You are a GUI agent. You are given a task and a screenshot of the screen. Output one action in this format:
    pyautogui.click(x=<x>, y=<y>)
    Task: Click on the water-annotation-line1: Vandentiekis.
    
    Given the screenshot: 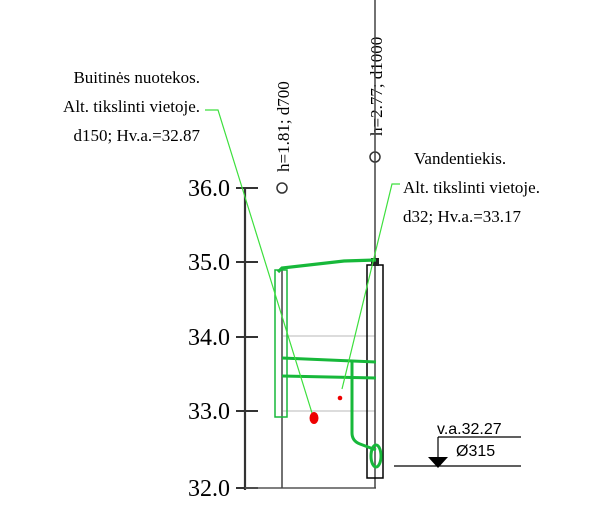 What is the action you would take?
    pyautogui.click(x=460, y=158)
    